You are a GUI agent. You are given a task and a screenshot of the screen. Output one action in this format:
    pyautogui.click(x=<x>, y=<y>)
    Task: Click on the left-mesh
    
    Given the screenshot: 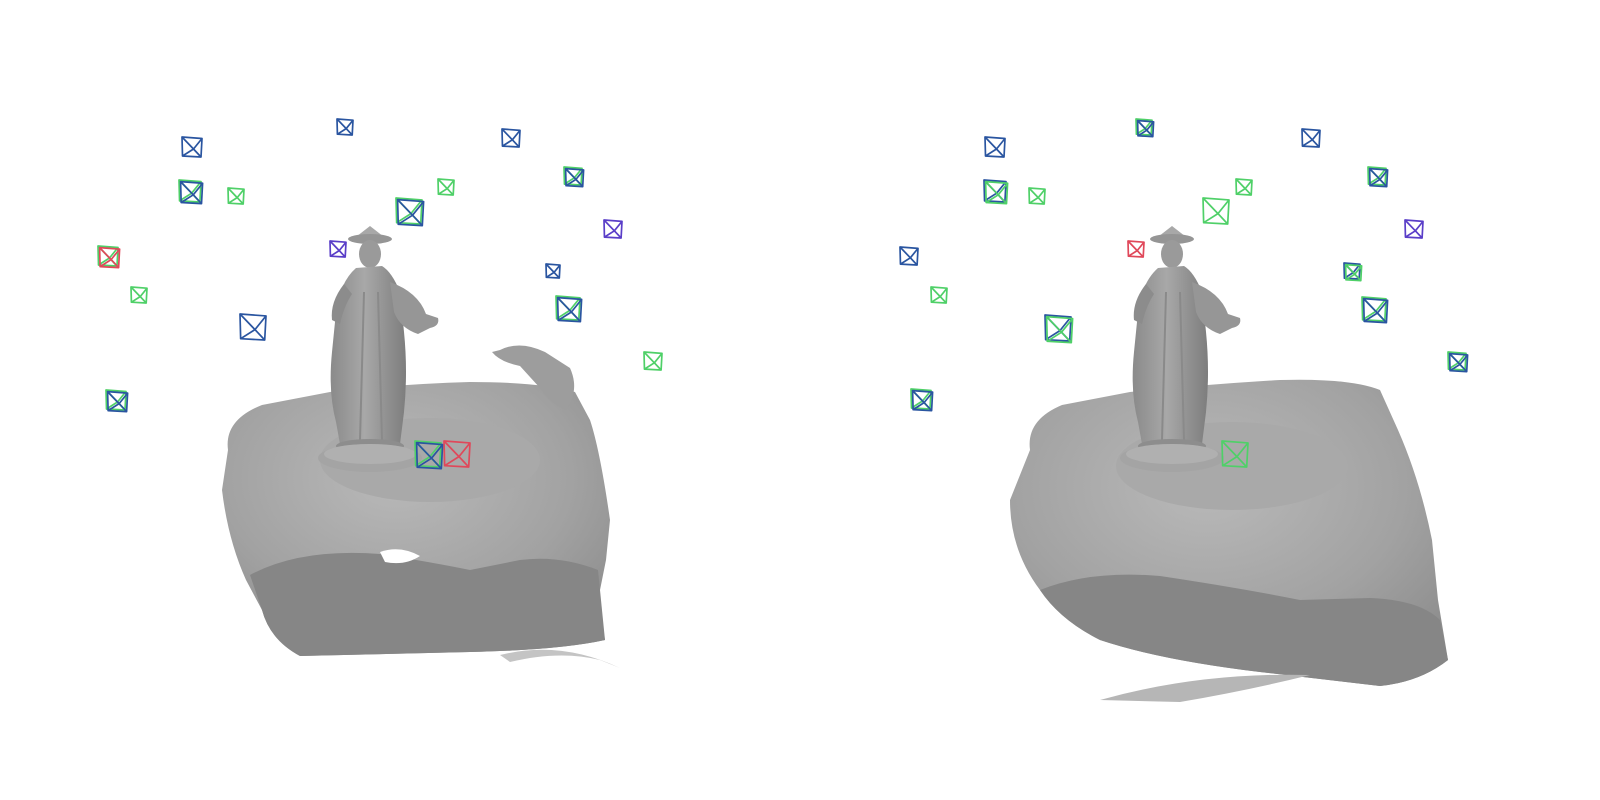 What is the action you would take?
    pyautogui.click(x=421, y=446)
    